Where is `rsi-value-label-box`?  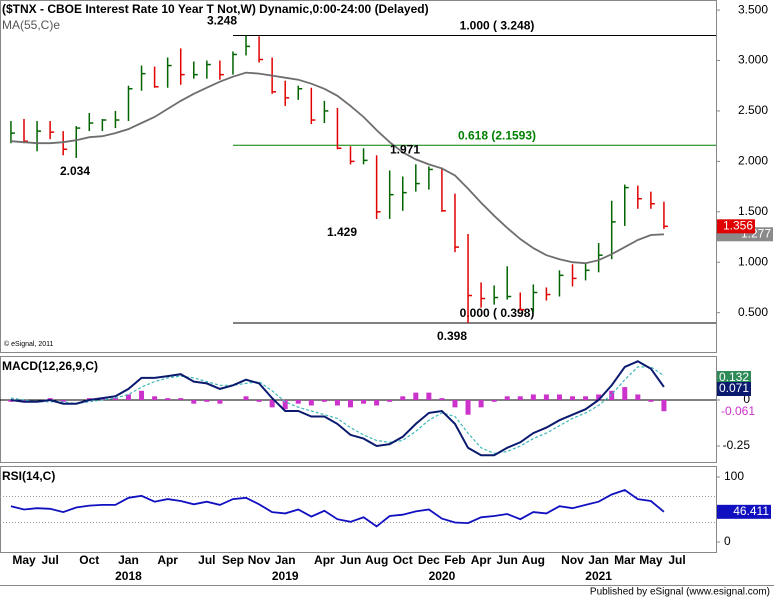 rsi-value-label-box is located at coordinates (744, 511).